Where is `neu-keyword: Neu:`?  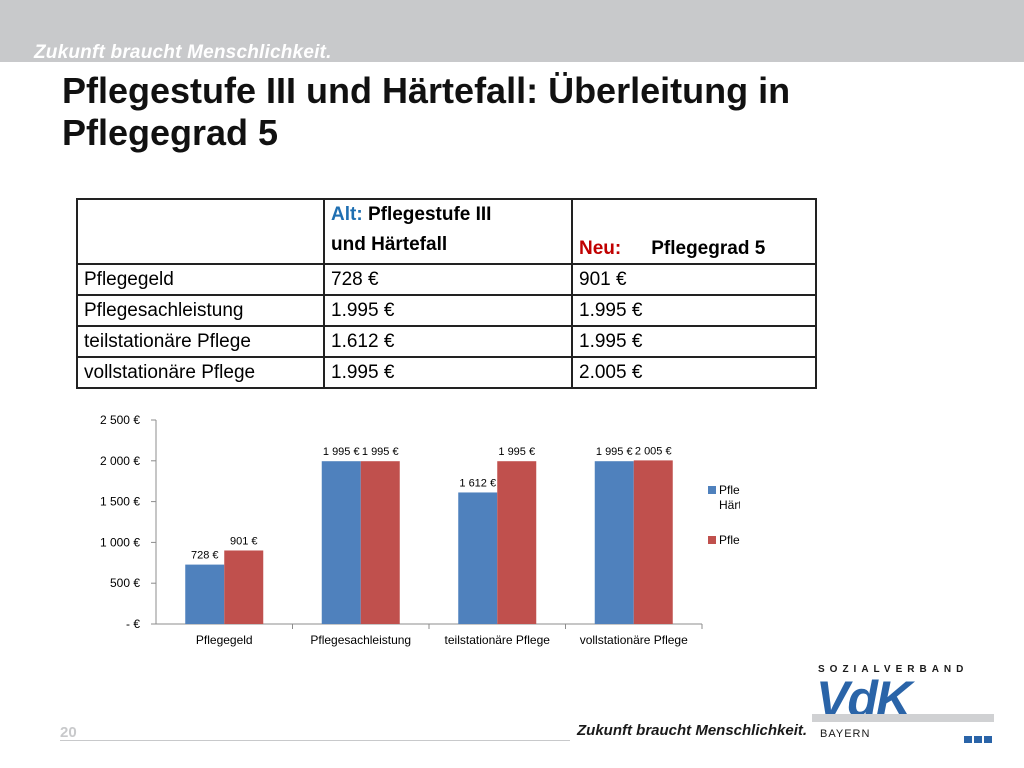
neu-keyword: Neu: is located at coordinates (600, 248).